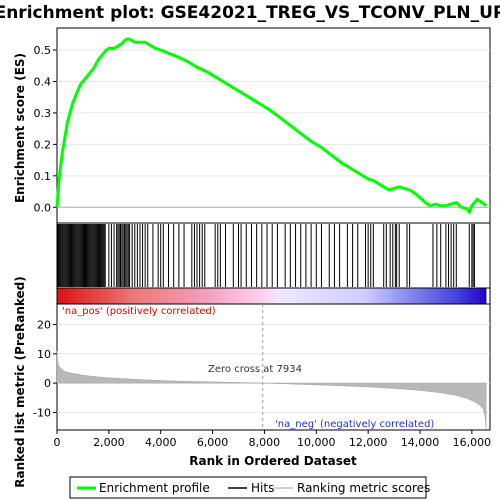  I want to click on es-tick-label: 0.5, so click(43, 50).